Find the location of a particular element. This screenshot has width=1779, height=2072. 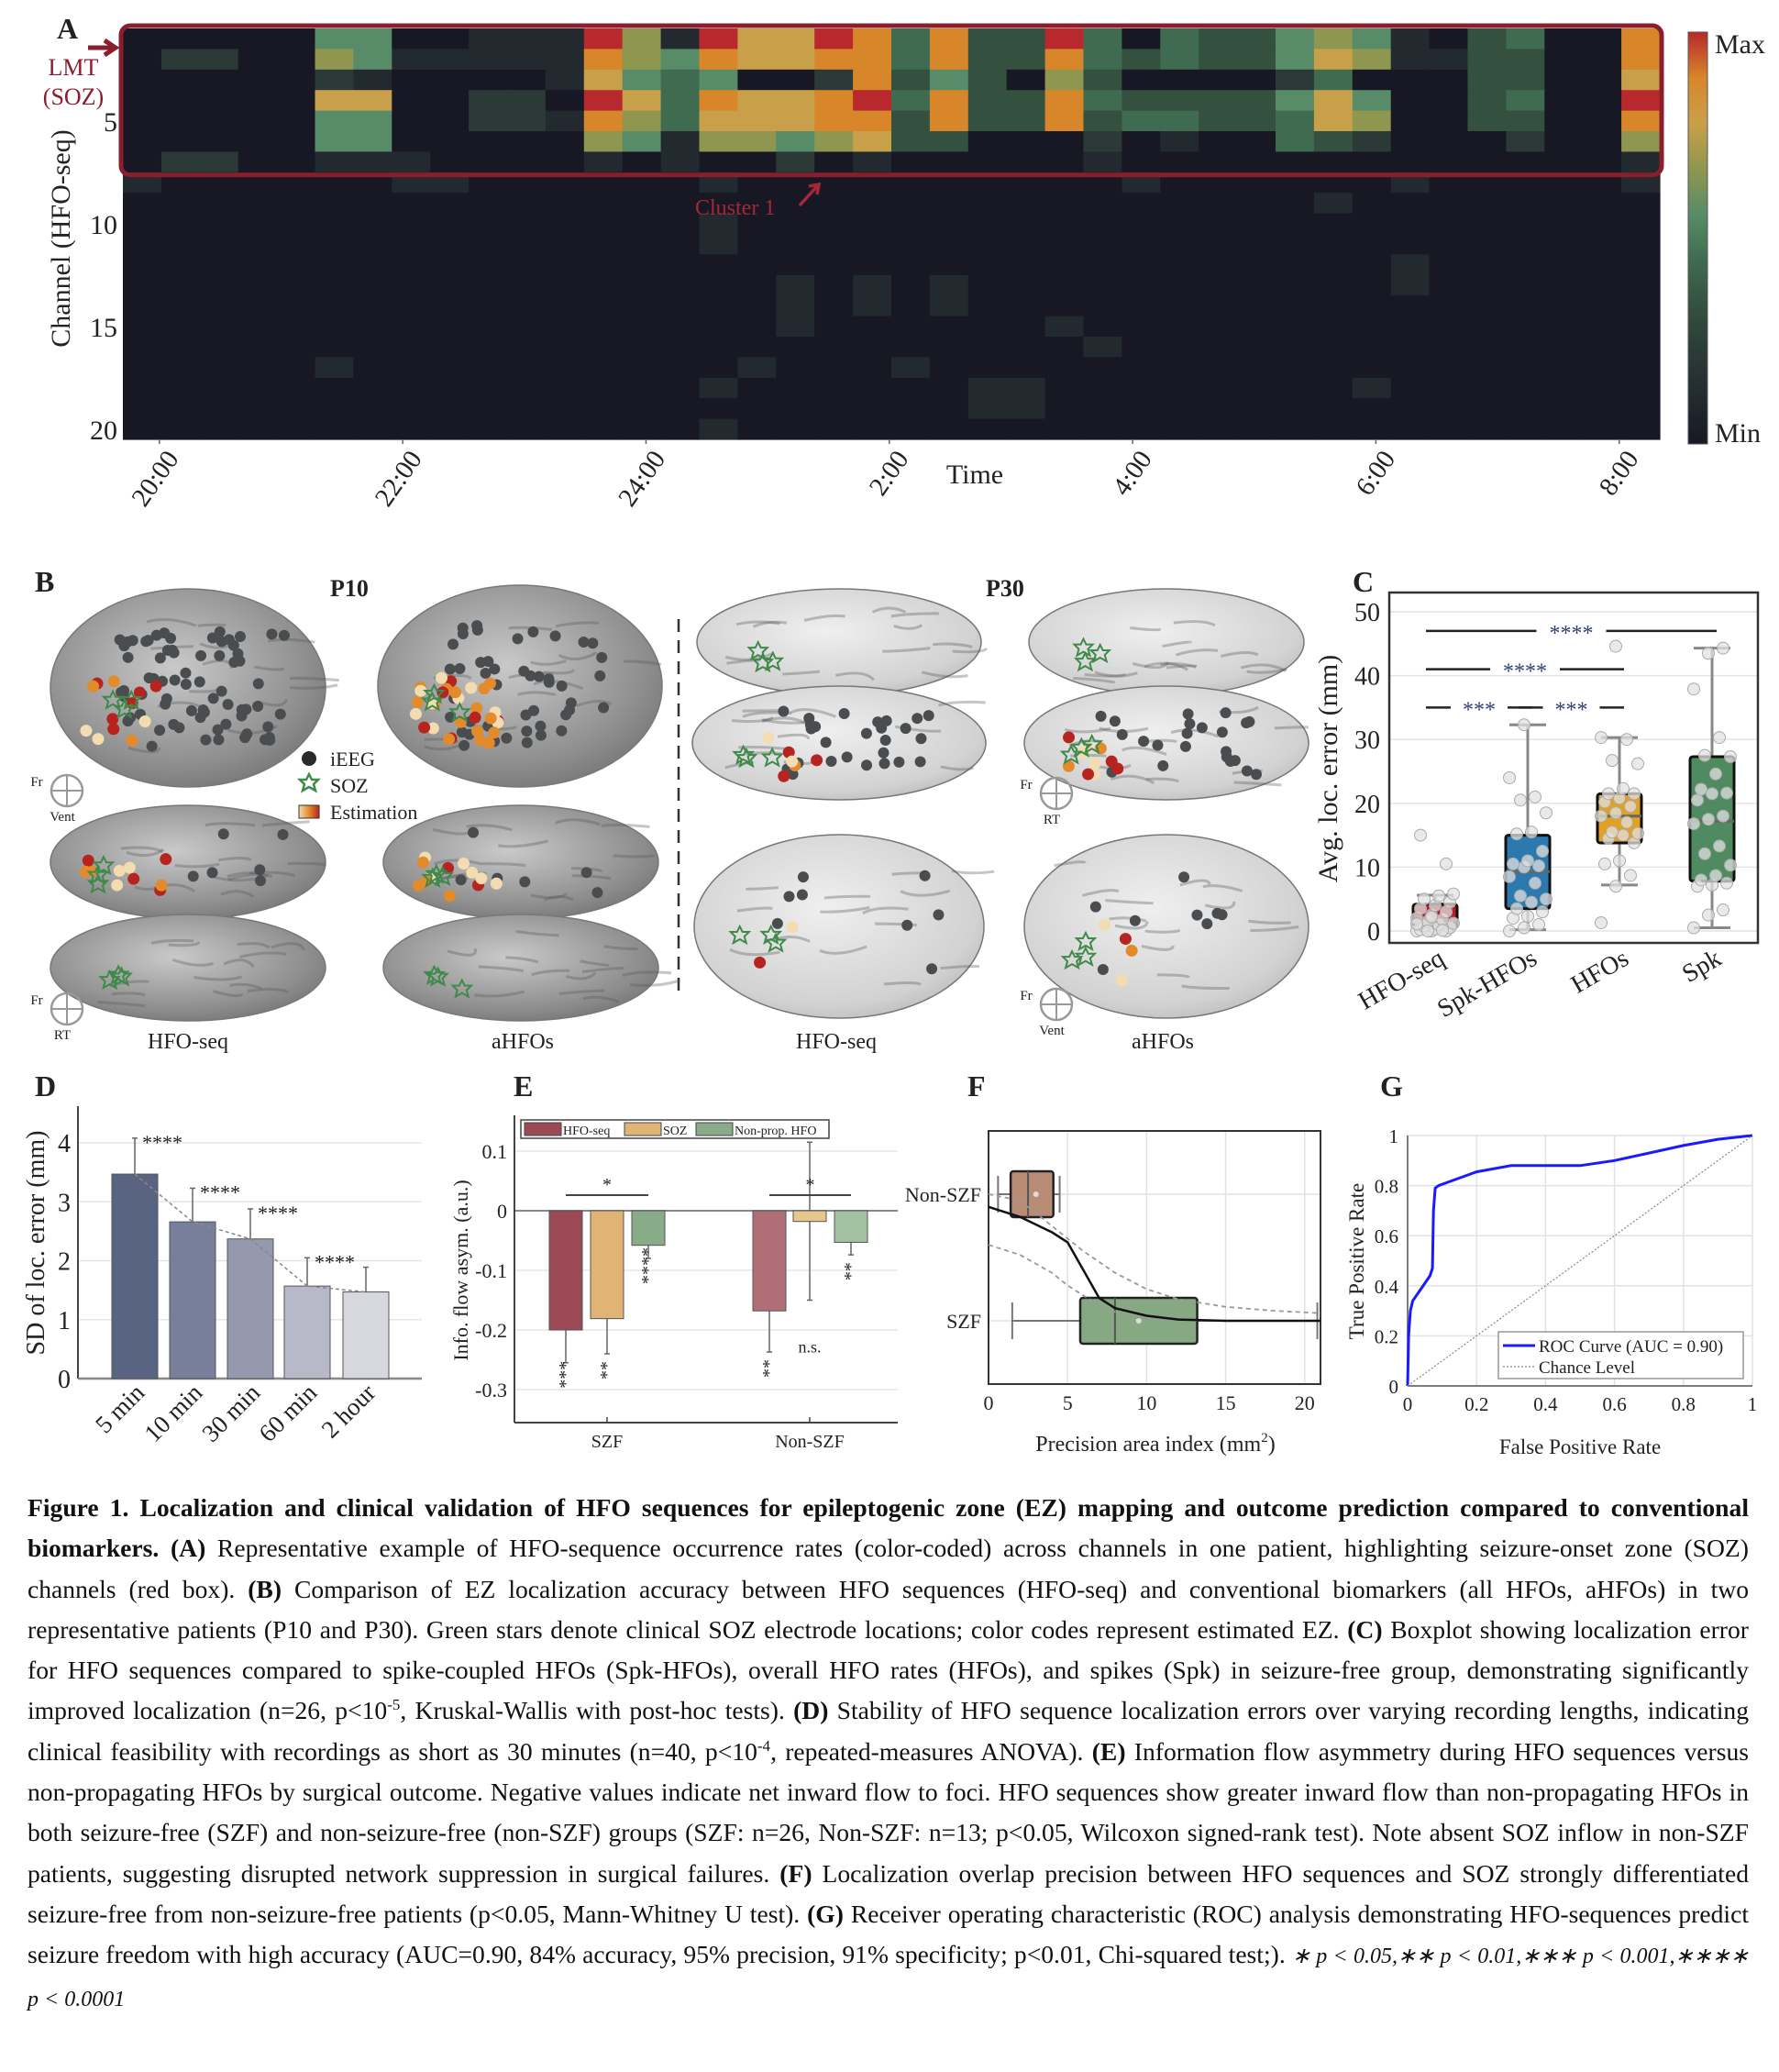

brain-p10-ahfos-lateral is located at coordinates (520, 686).